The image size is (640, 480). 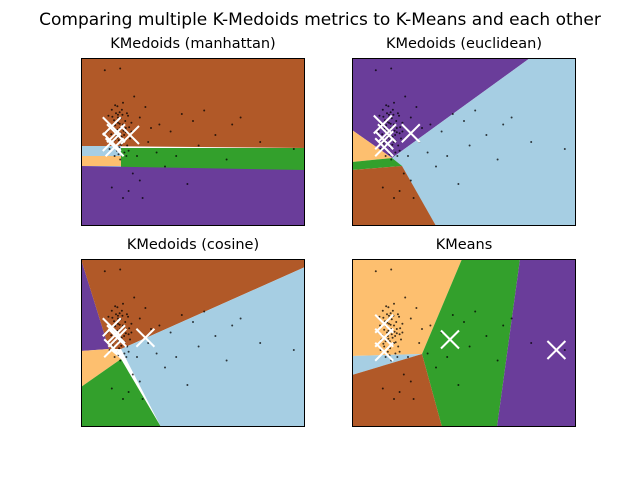 I want to click on plot-area, so click(x=193, y=142).